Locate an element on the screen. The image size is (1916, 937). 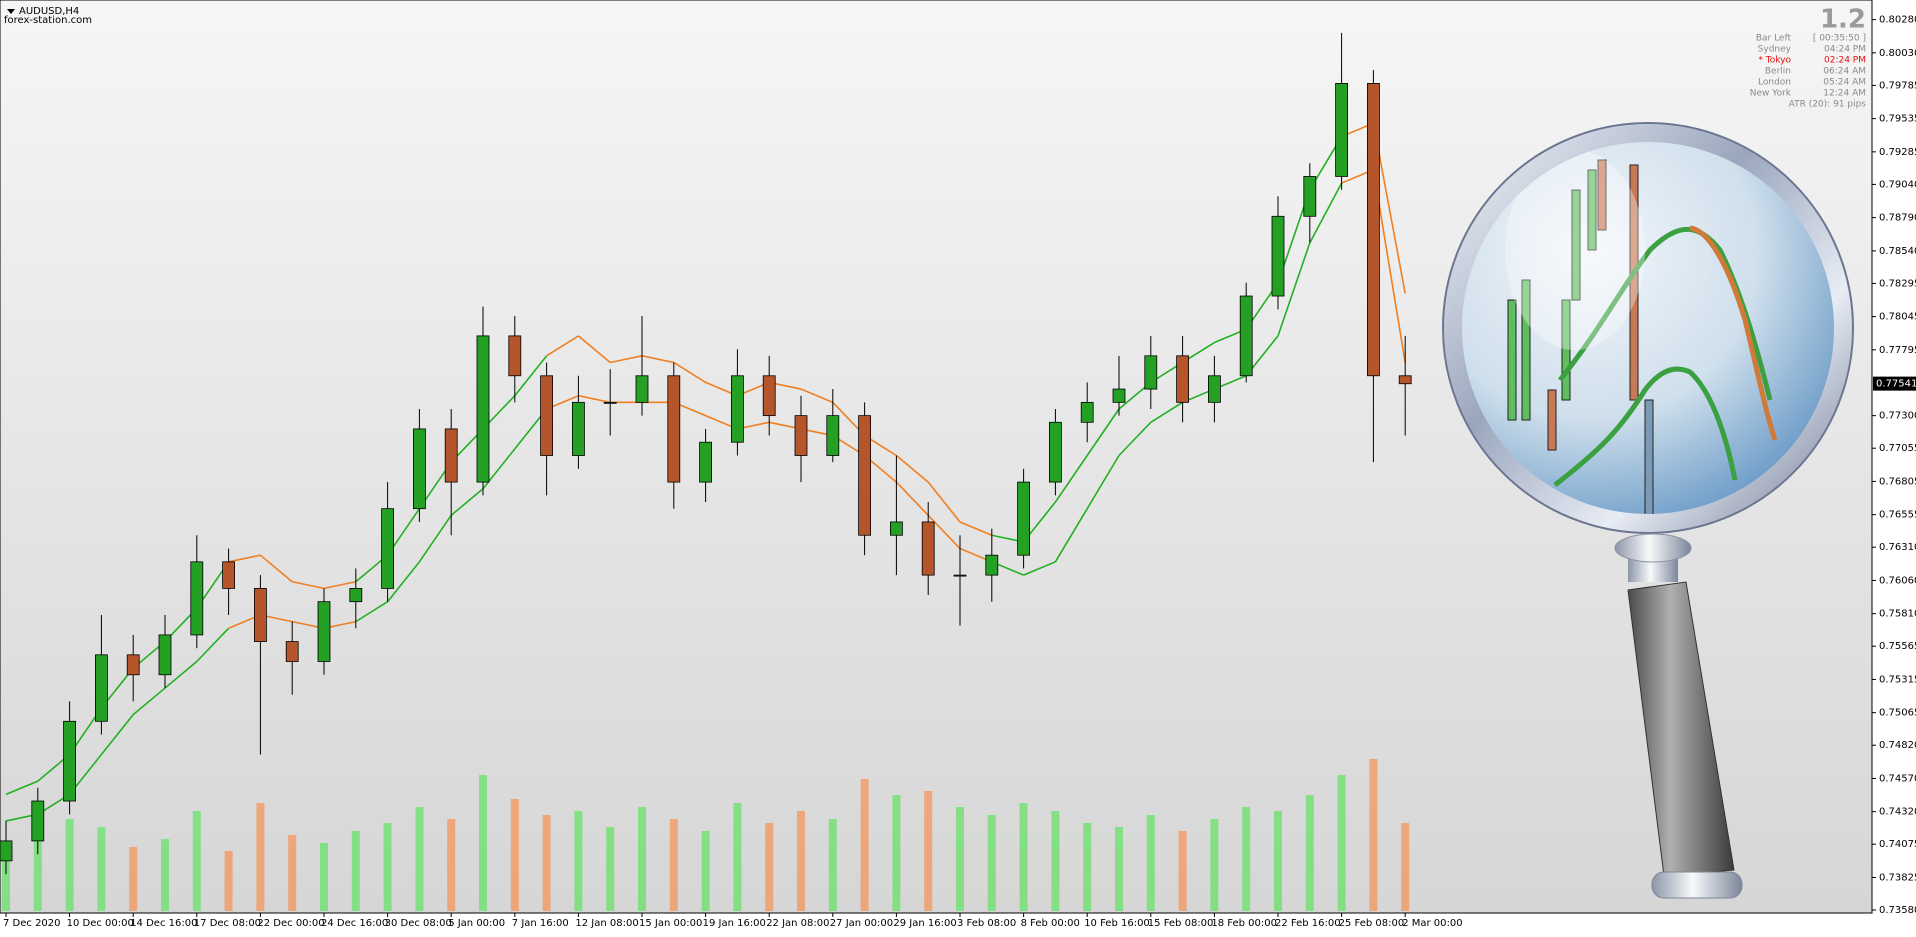
x-axis-bg is located at coordinates (936, 923).